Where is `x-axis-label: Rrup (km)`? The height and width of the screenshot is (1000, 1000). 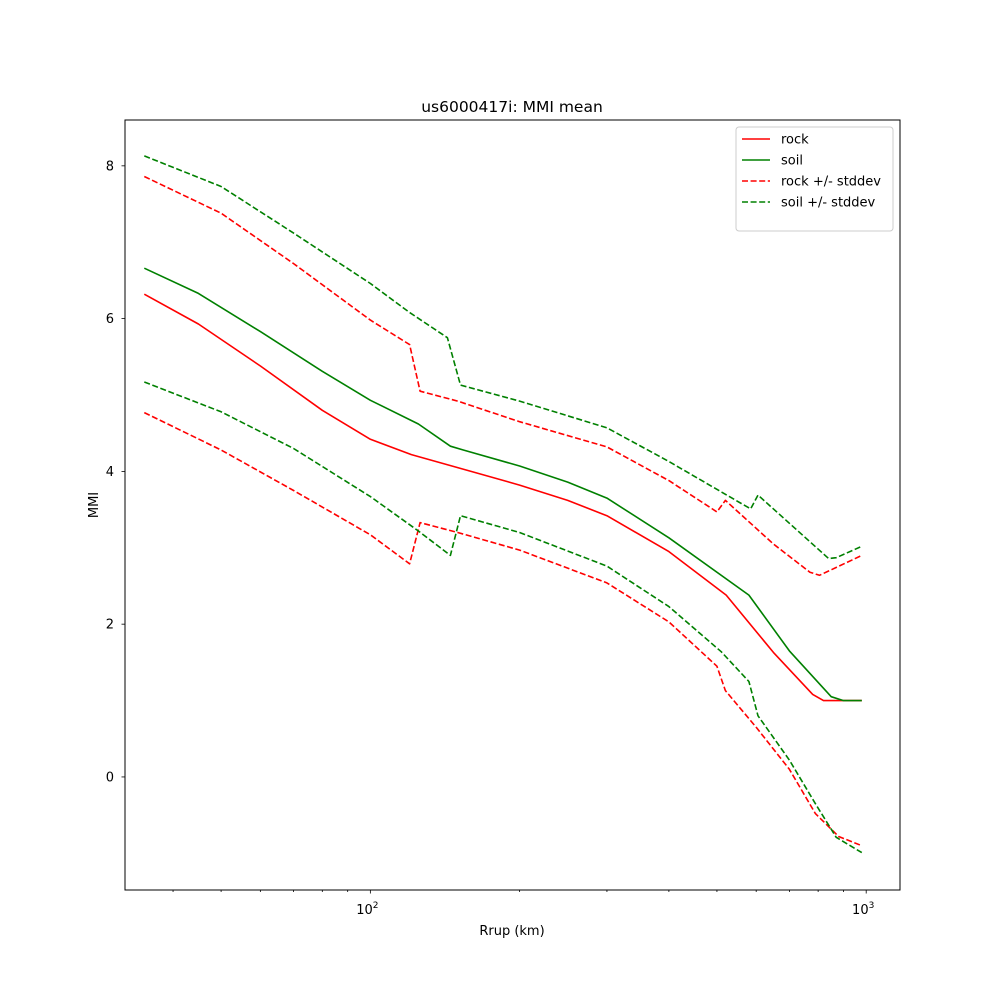 x-axis-label: Rrup (km) is located at coordinates (511, 931).